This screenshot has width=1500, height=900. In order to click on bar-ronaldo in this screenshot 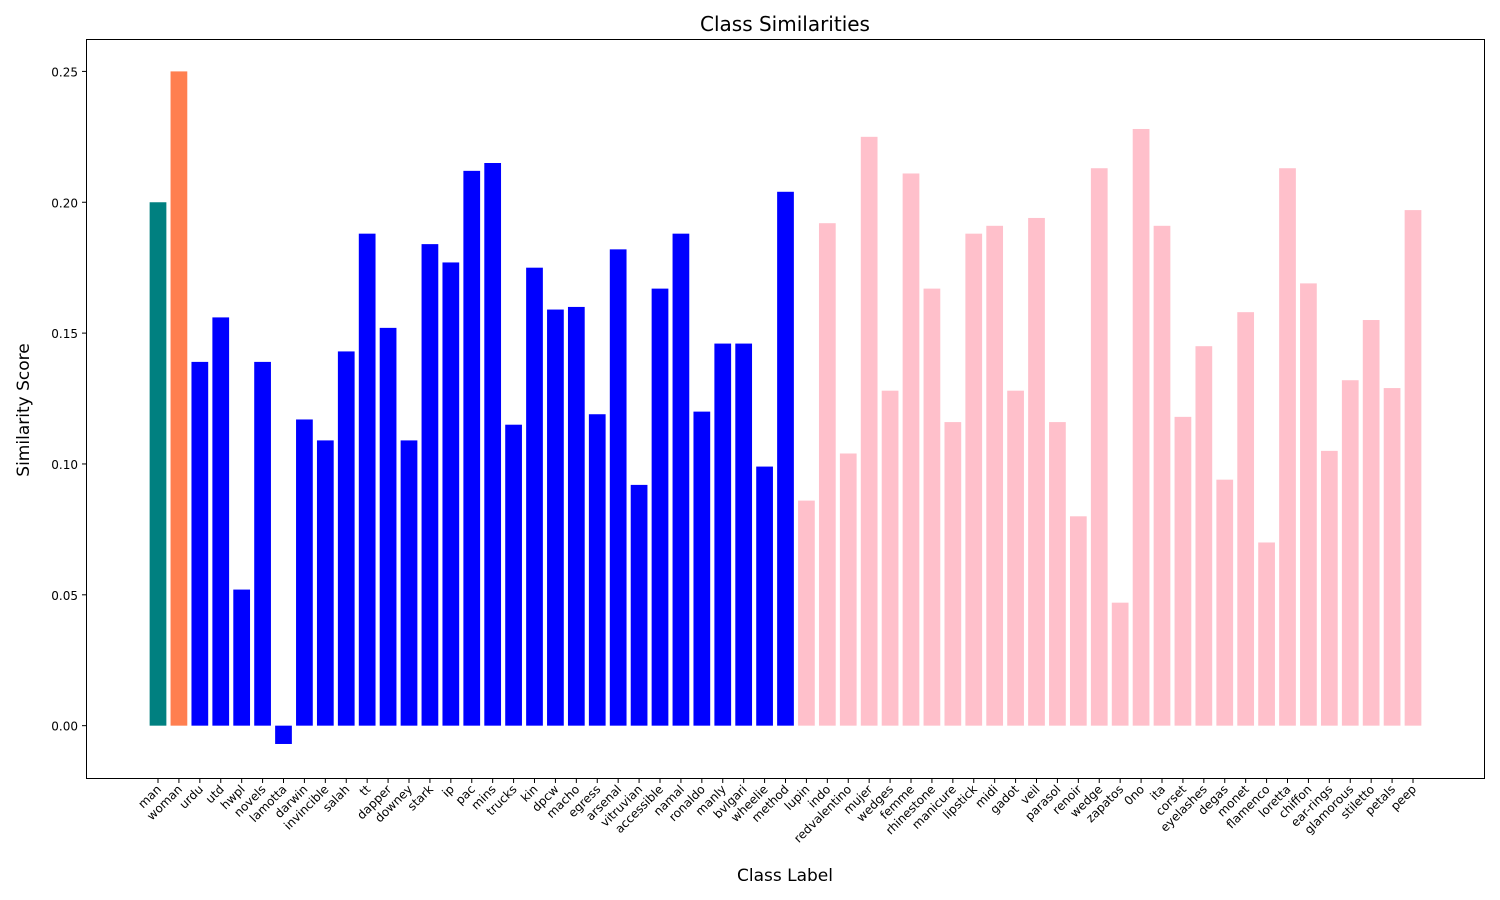, I will do `click(702, 568)`.